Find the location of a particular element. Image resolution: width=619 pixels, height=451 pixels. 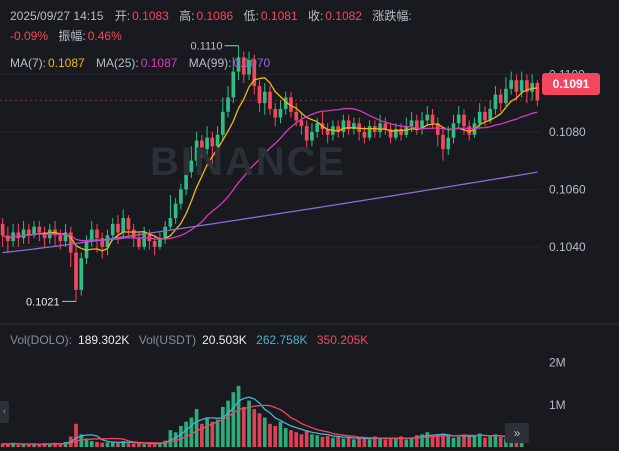

vol-ma10-line is located at coordinates (262, 424).